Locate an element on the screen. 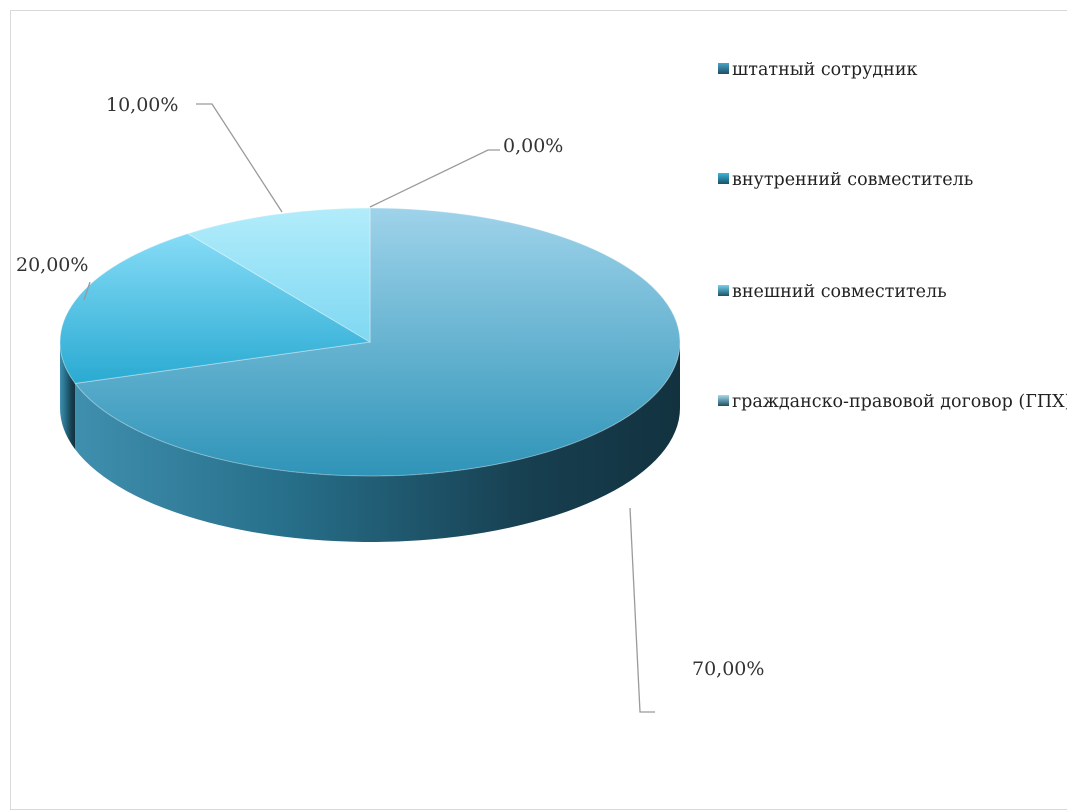 This screenshot has width=1067, height=810. pie-slice-внутренний-совместитель is located at coordinates (215, 308).